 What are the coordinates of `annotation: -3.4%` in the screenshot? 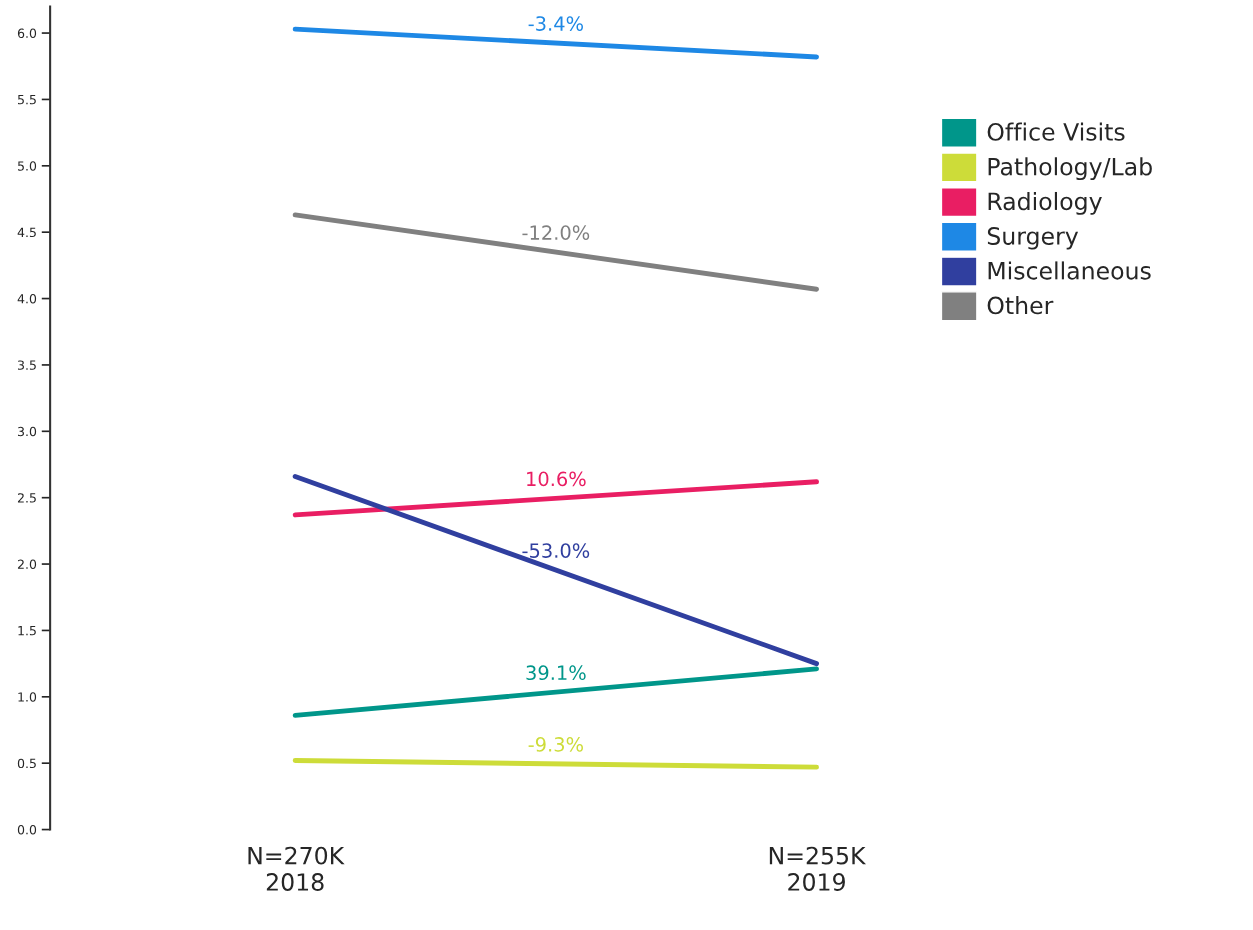 It's located at (555, 23).